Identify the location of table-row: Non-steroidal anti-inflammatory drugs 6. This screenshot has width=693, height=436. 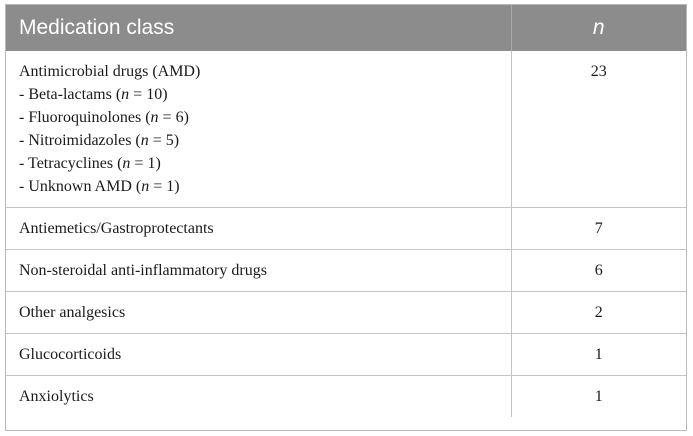
(346, 270).